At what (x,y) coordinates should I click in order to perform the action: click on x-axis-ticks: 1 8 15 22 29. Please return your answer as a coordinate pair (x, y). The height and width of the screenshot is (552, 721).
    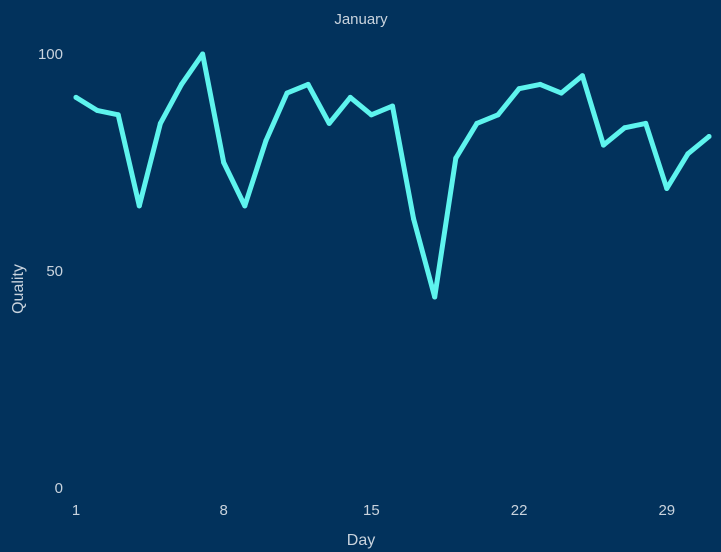
    Looking at the image, I should click on (373, 510).